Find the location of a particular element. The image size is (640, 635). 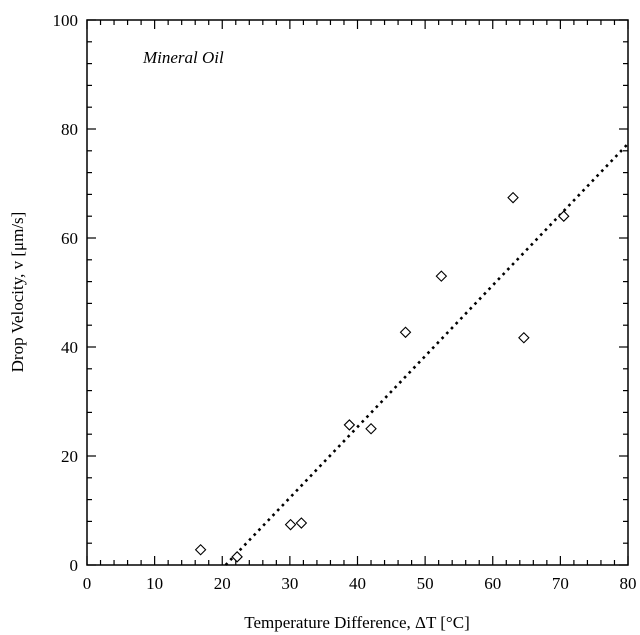

y-tick-label: 100 is located at coordinates (66, 20).